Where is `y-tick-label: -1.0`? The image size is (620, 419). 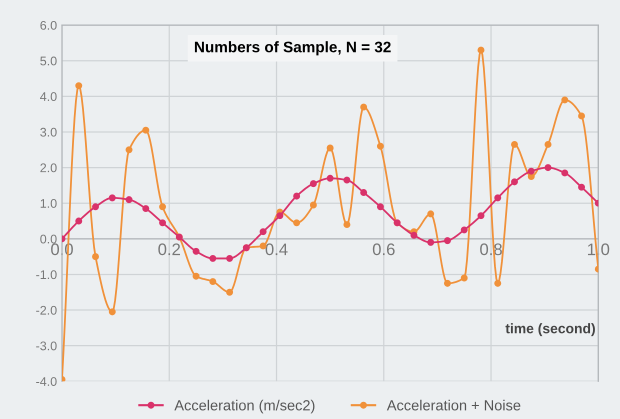
y-tick-label: -1.0 is located at coordinates (46, 275).